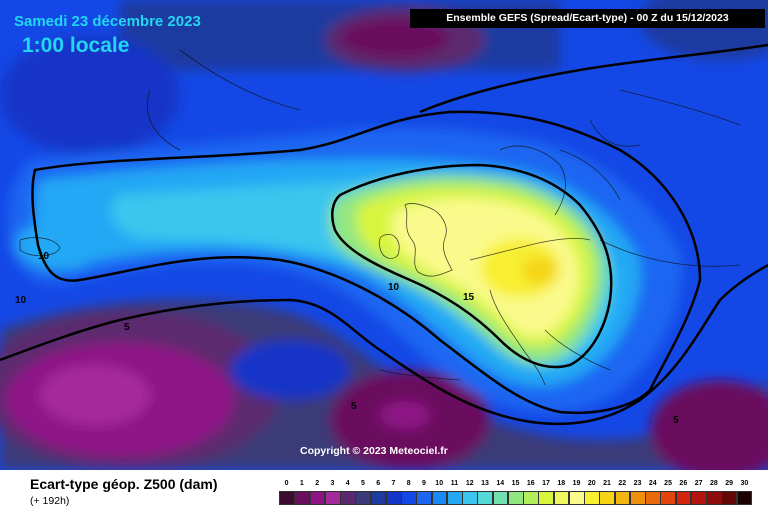 This screenshot has width=768, height=512. I want to click on legend-value-label: 13, so click(485, 483).